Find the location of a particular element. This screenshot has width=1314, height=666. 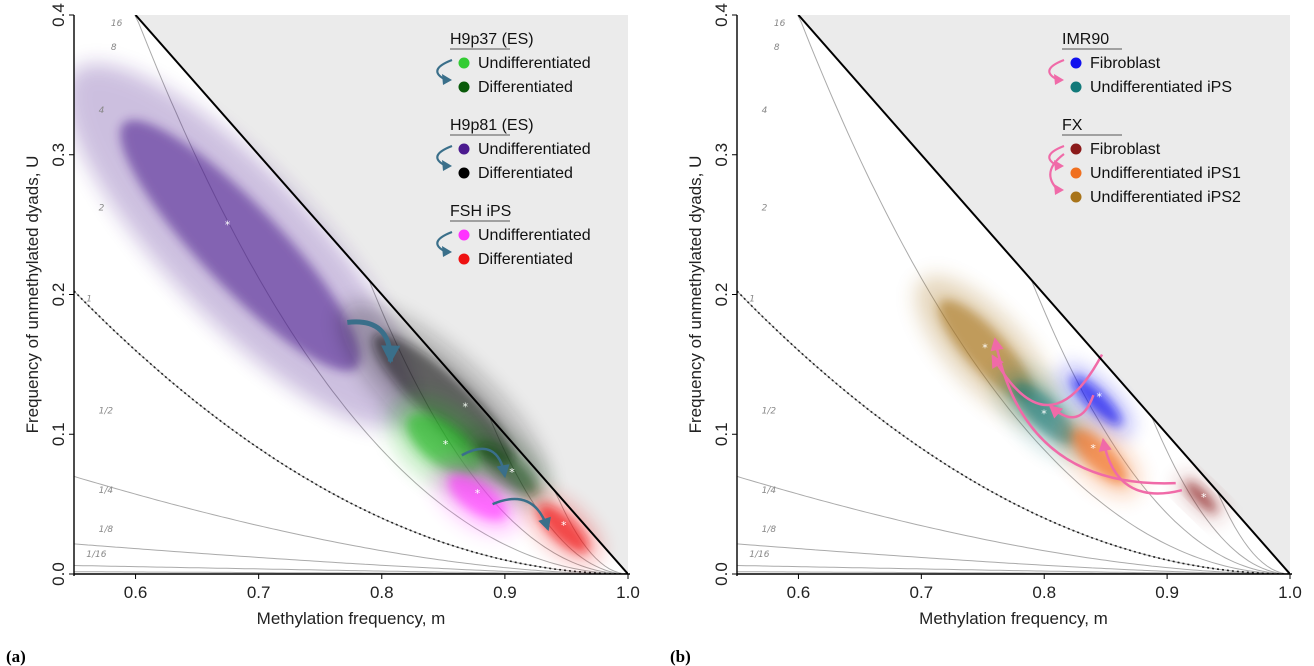

panel-tag: (a) is located at coordinates (16, 656).